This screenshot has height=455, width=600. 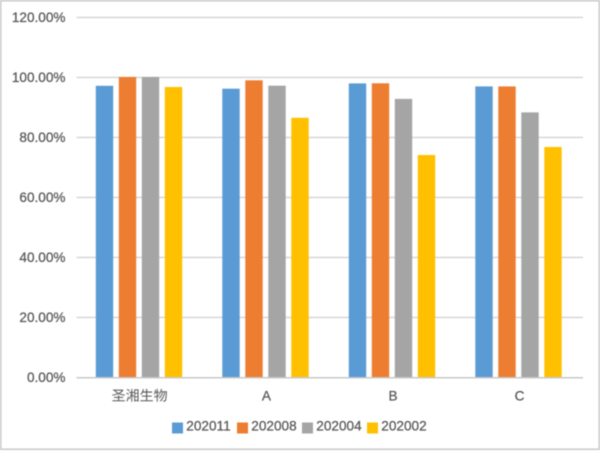 I want to click on svg-text: 202004, so click(x=339, y=426).